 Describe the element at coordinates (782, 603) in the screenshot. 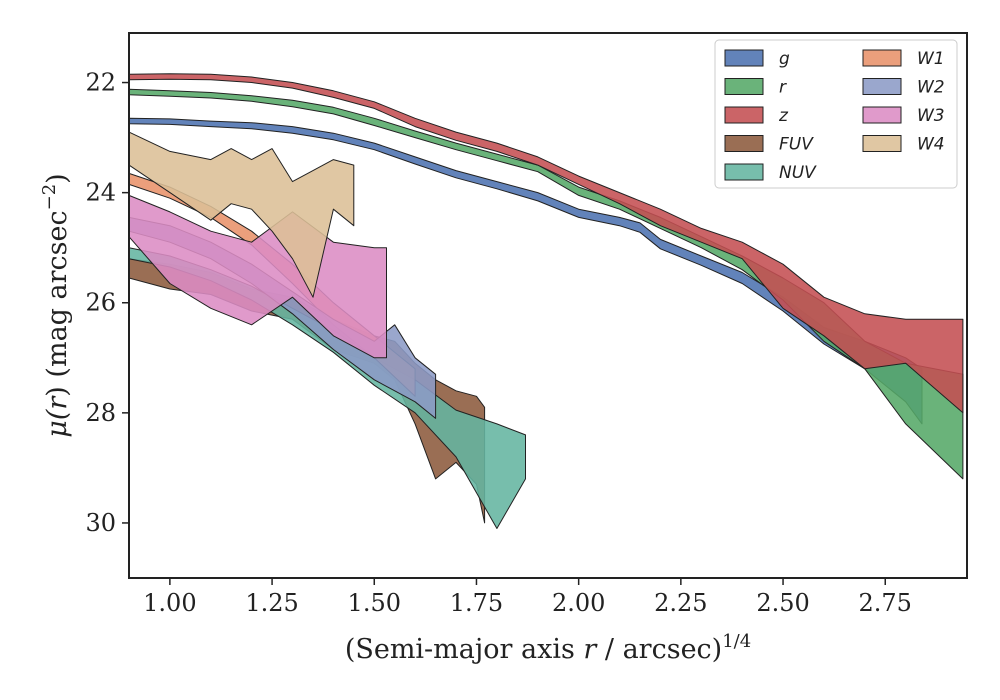

I see `x-tick-label: 2.50` at that location.